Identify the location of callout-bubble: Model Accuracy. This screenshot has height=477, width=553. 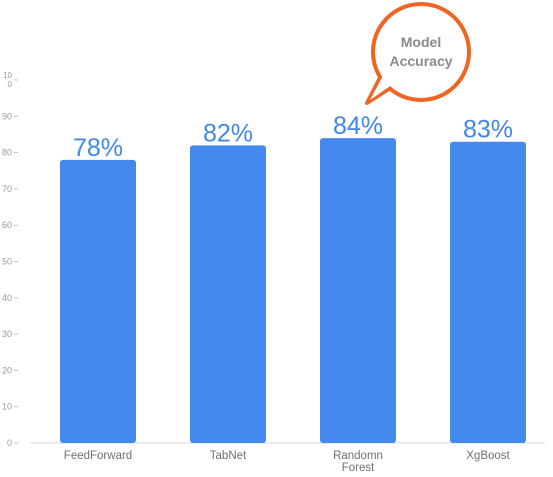
(418, 53).